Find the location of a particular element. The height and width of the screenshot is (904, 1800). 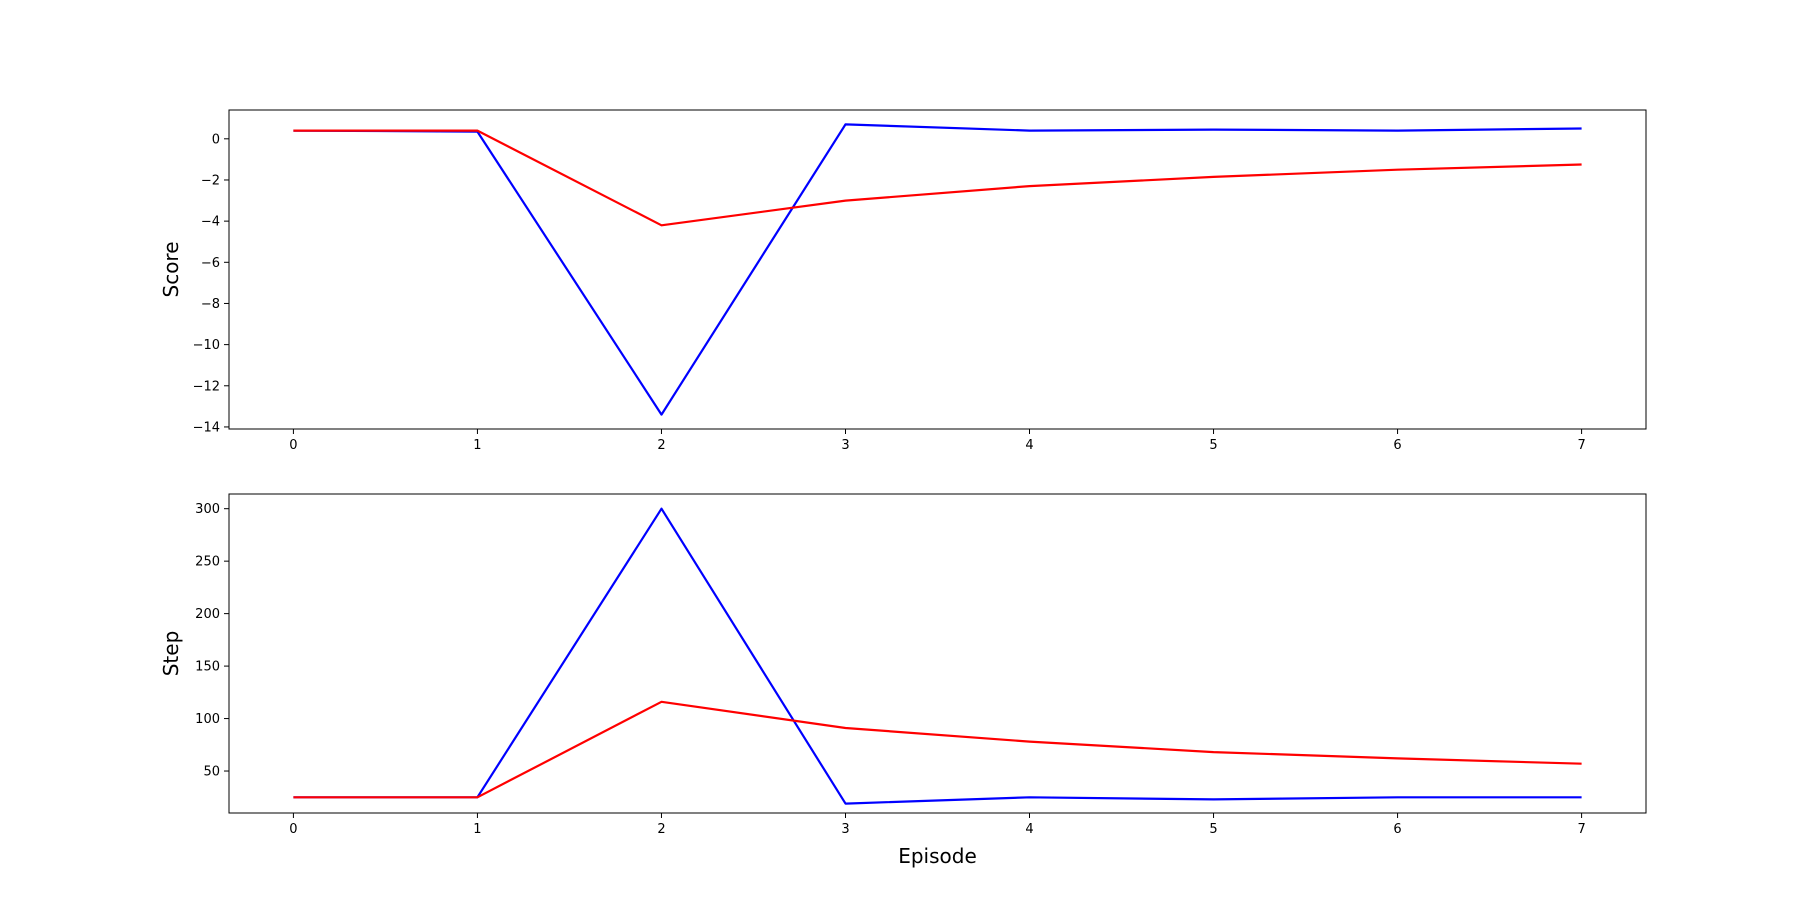

y-tick-label: 150 is located at coordinates (207, 667).